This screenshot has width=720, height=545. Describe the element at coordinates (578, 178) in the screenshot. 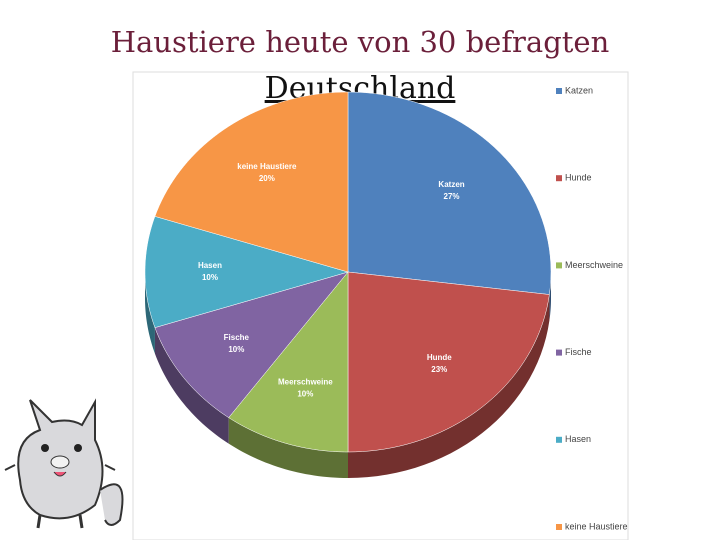

I see `legend-label: Hunde` at that location.